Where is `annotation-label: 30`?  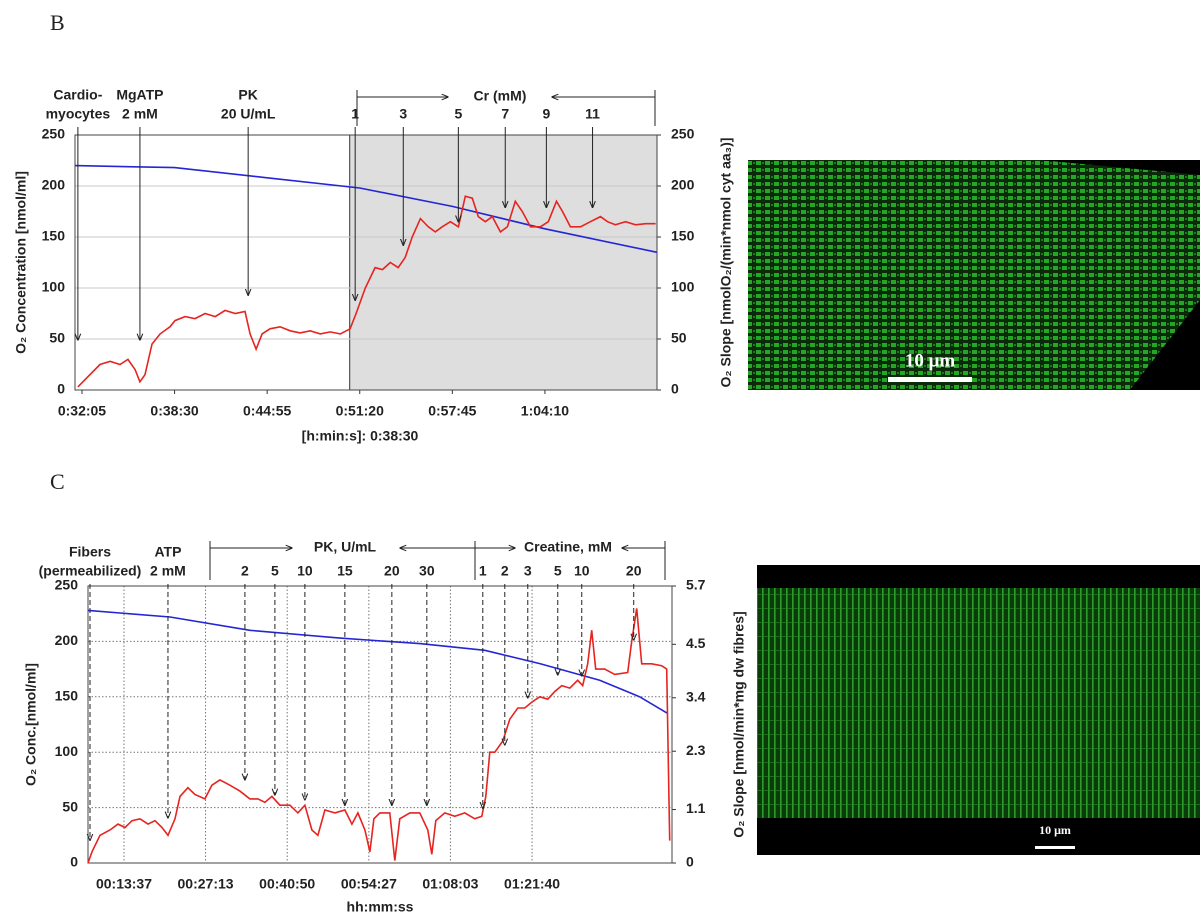 annotation-label: 30 is located at coordinates (427, 571).